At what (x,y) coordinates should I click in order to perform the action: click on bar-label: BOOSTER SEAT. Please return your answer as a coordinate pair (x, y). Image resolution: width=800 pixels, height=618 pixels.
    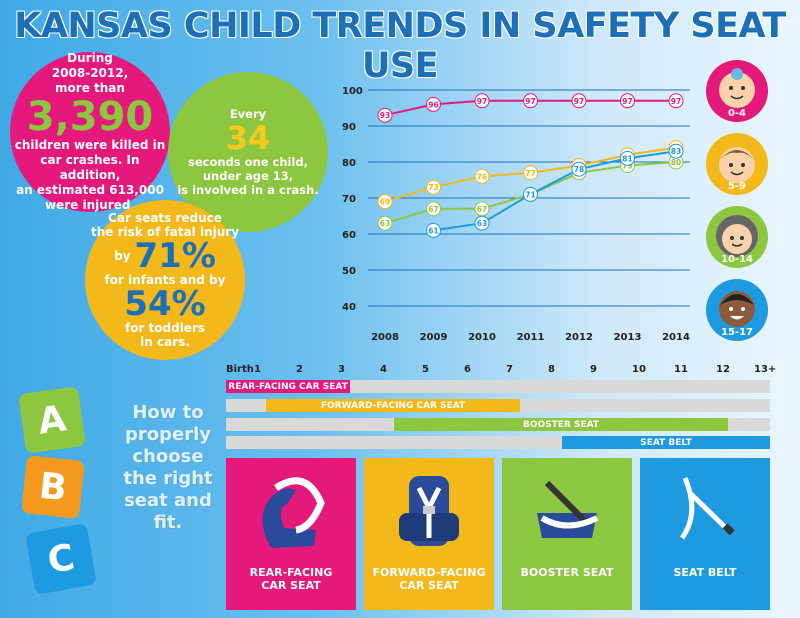
    Looking at the image, I should click on (561, 424).